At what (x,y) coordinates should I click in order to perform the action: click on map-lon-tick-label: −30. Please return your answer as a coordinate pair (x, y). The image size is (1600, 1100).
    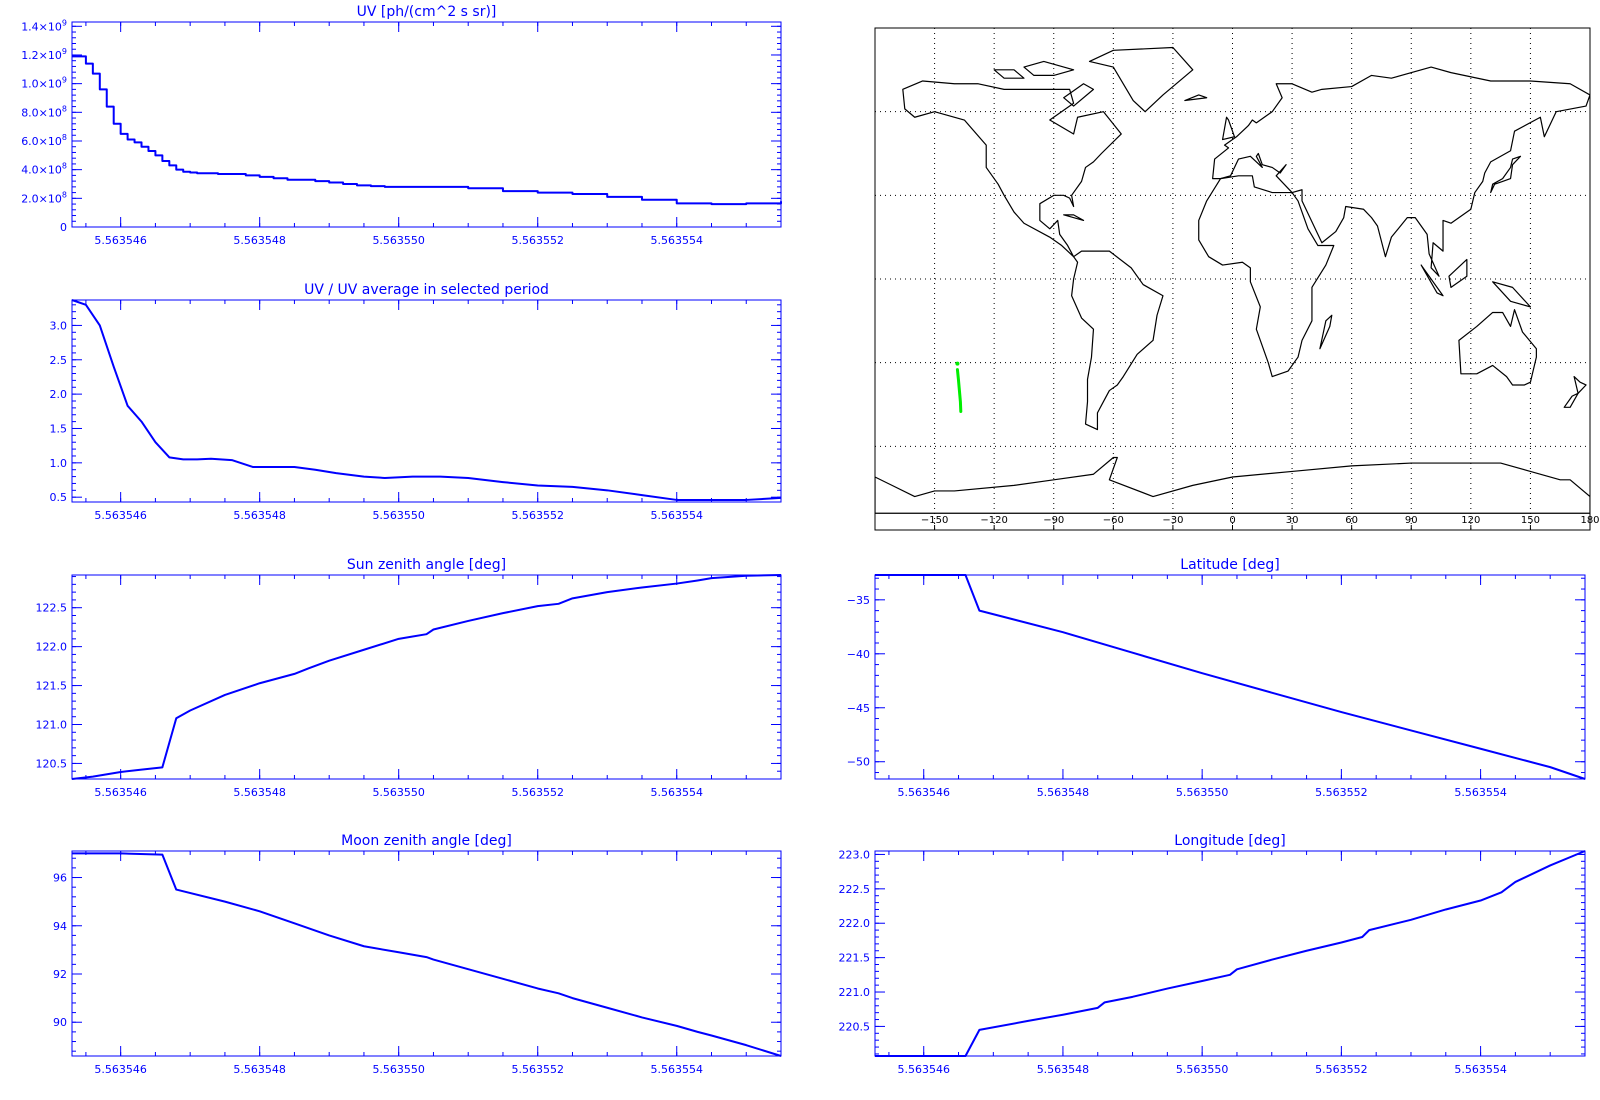
    Looking at the image, I should click on (1172, 520).